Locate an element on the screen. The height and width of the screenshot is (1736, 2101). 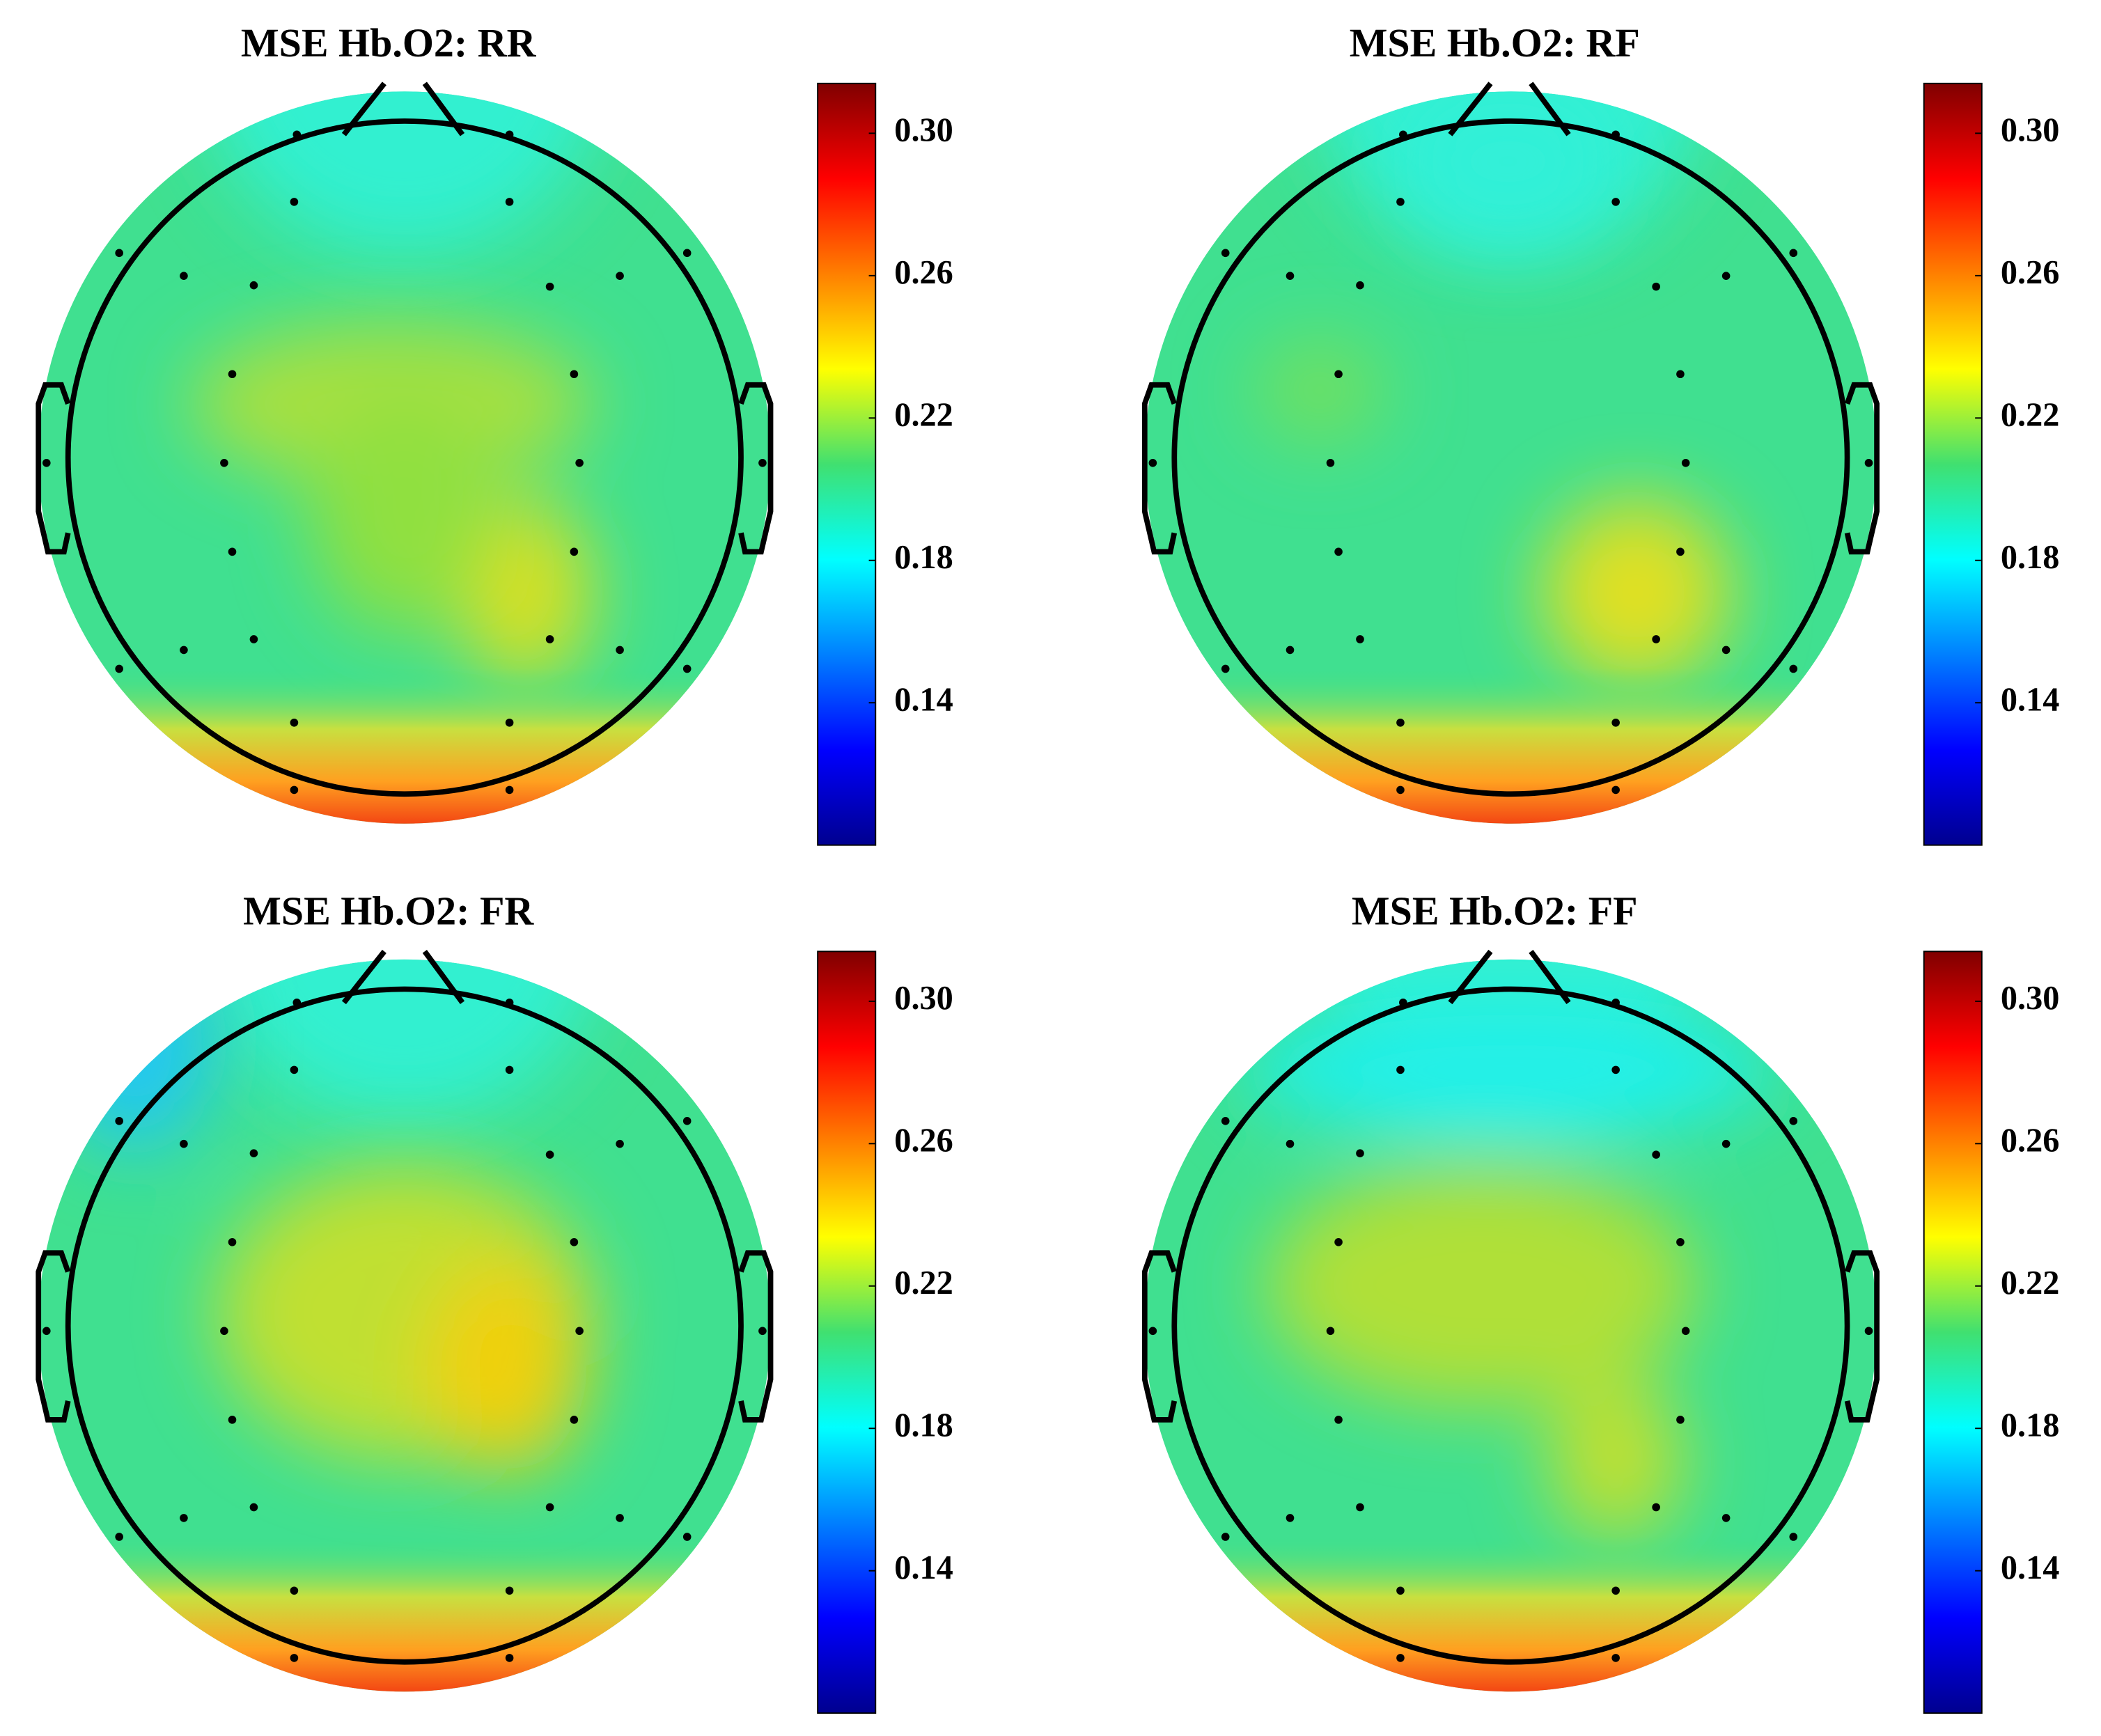
left-ear is located at coordinates (53, 468).